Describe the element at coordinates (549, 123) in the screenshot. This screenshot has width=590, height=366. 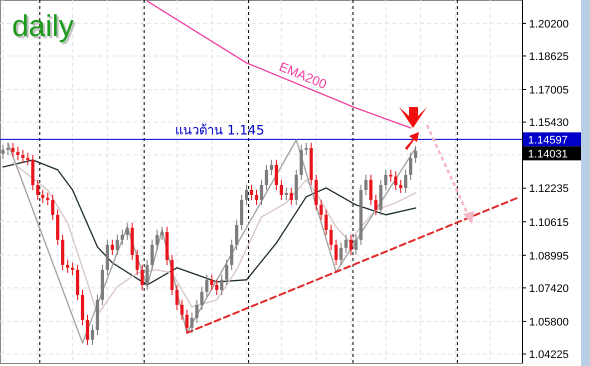
I see `y-tick-label: 1.15430` at that location.